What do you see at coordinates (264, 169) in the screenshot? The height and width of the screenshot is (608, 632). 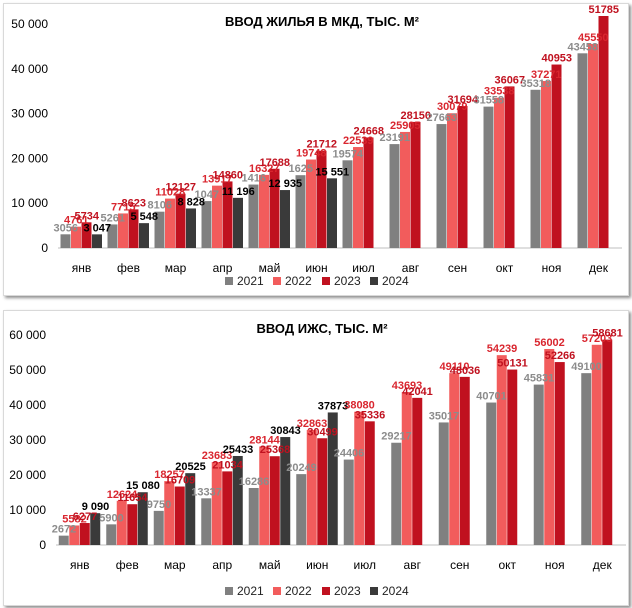 I see `data-label-2022: 16327` at bounding box center [264, 169].